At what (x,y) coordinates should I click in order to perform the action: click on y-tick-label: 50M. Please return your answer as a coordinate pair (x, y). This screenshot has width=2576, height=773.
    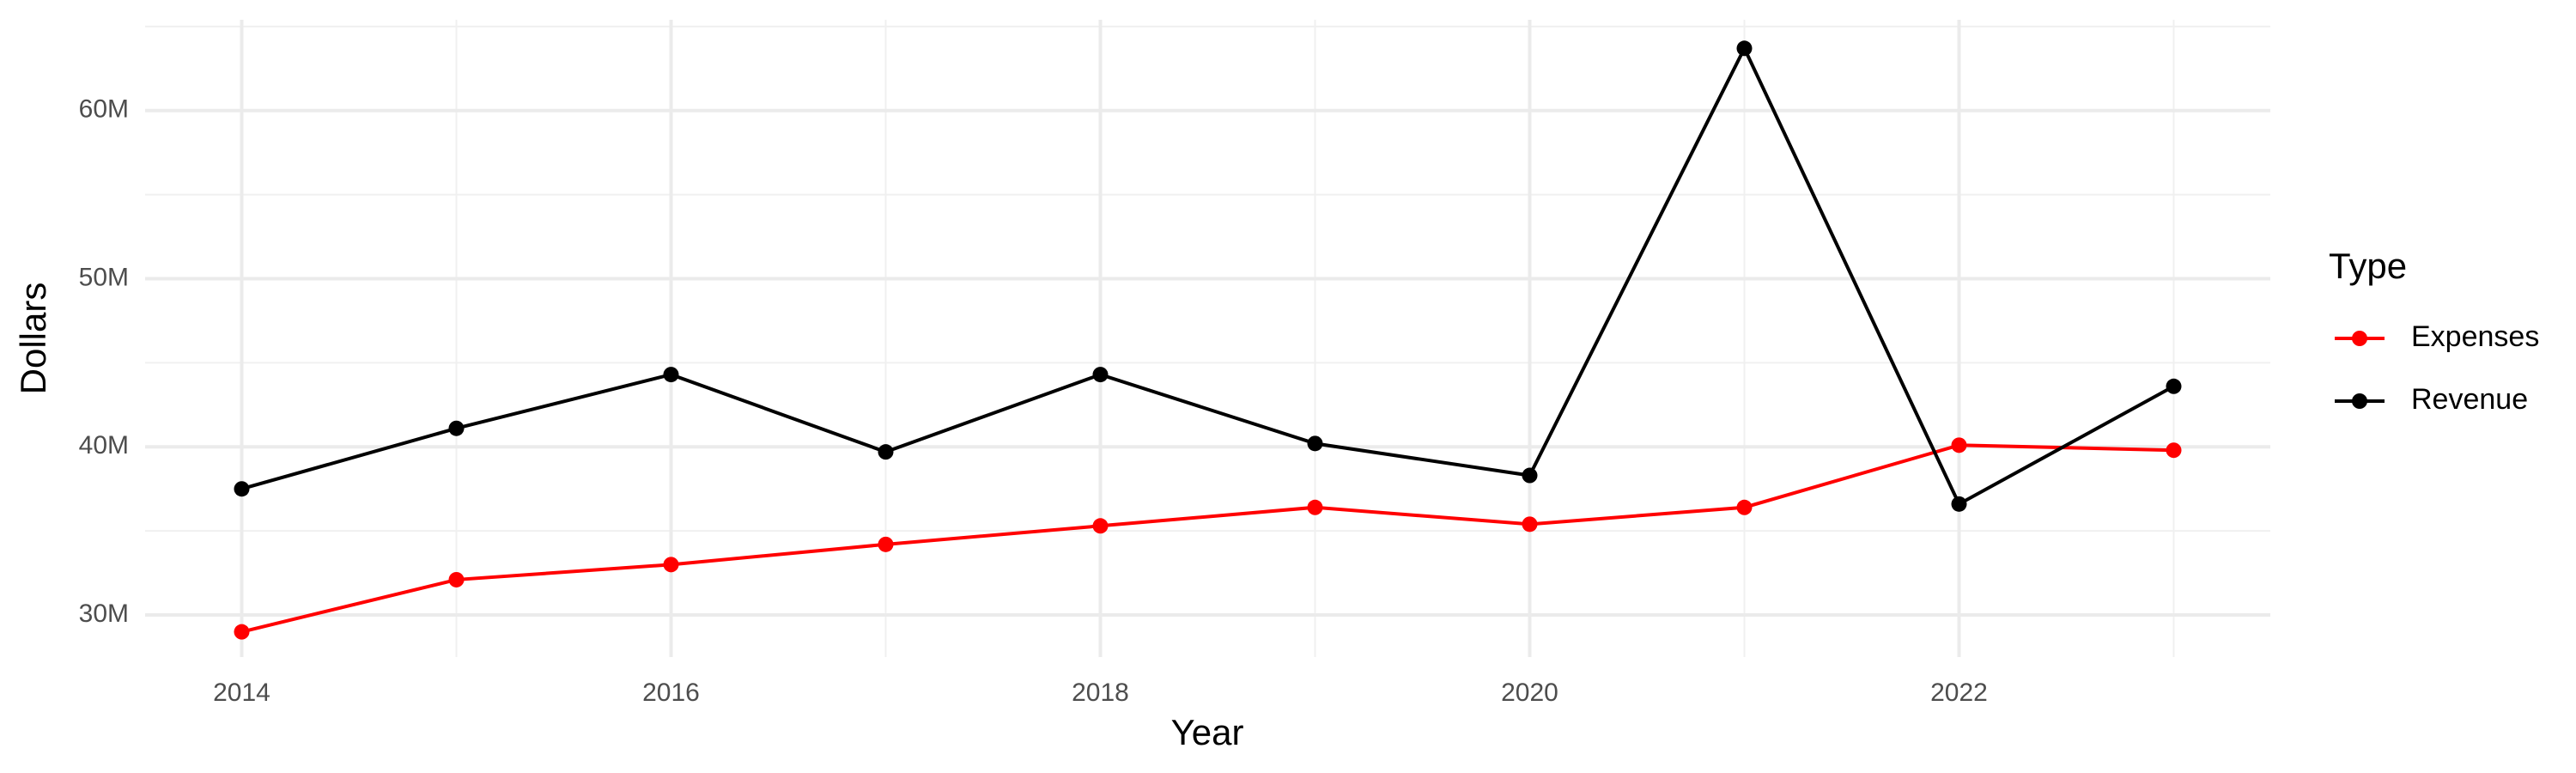
    Looking at the image, I should click on (104, 277).